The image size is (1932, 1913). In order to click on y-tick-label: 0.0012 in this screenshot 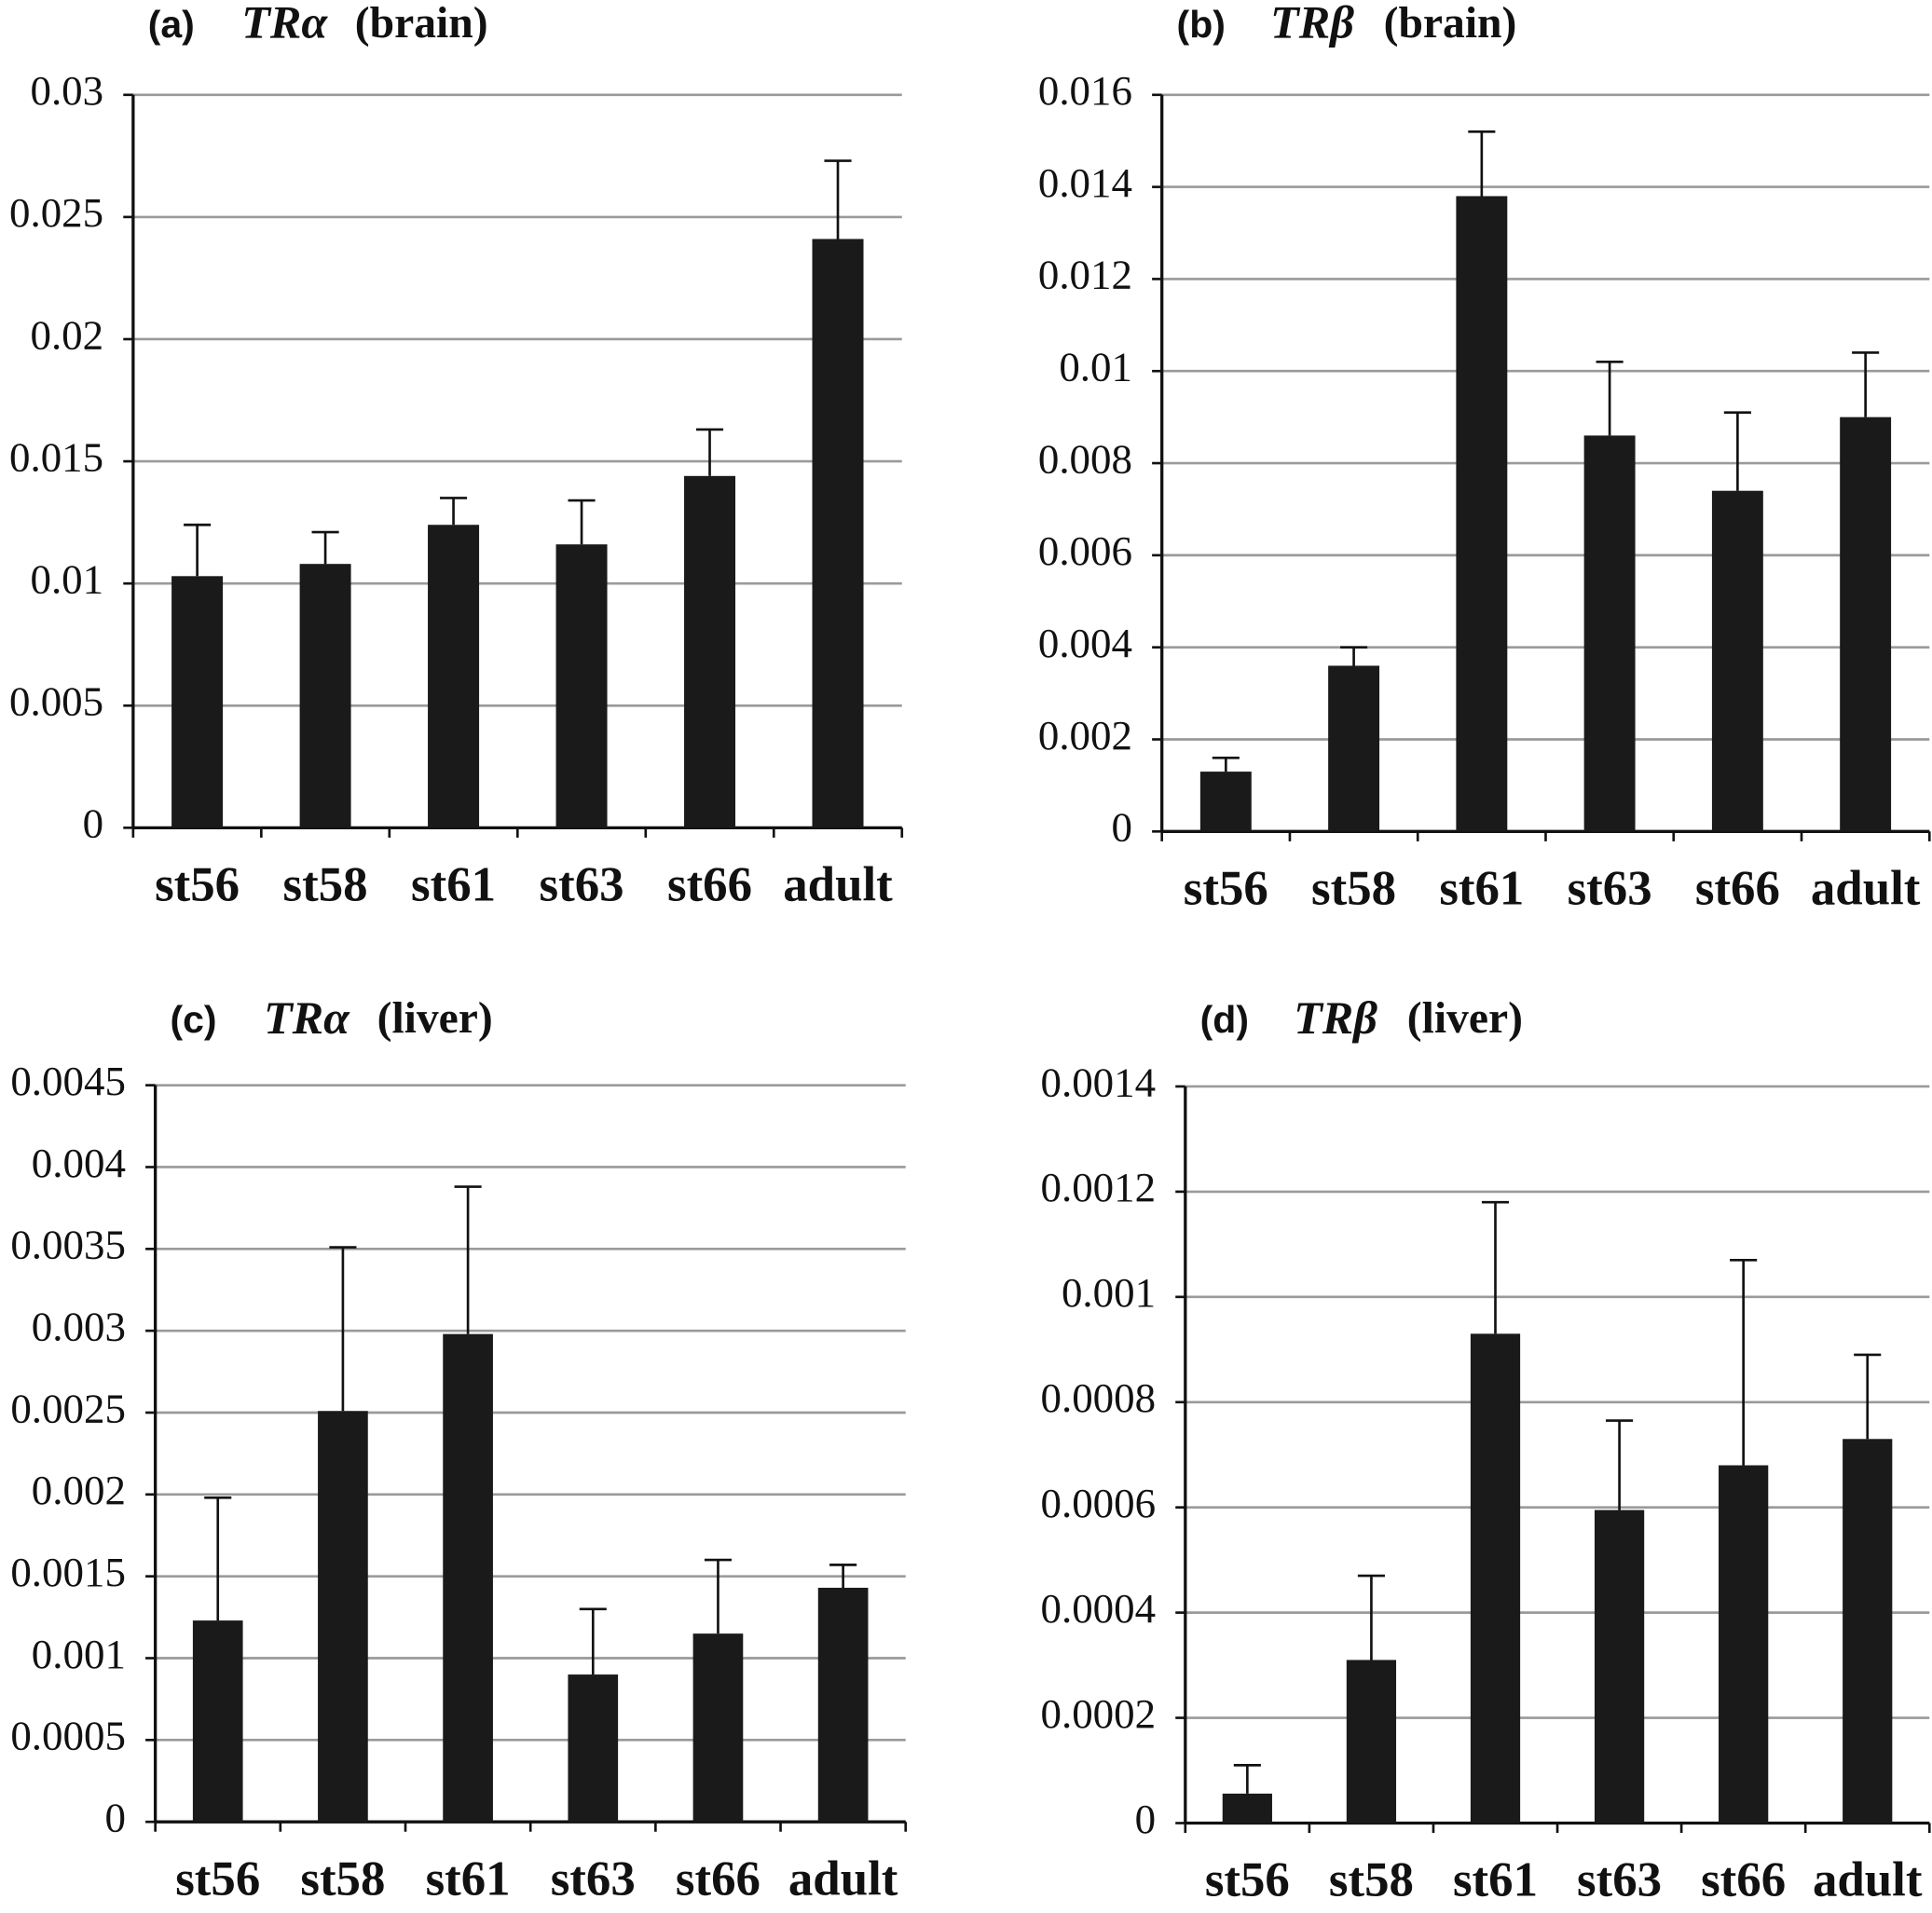, I will do `click(1099, 1187)`.